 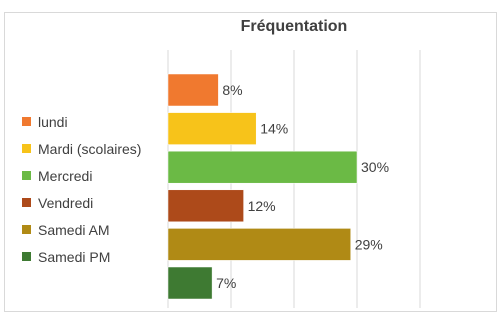 I want to click on legend-item-mercredi: Mercredi, so click(x=81, y=175).